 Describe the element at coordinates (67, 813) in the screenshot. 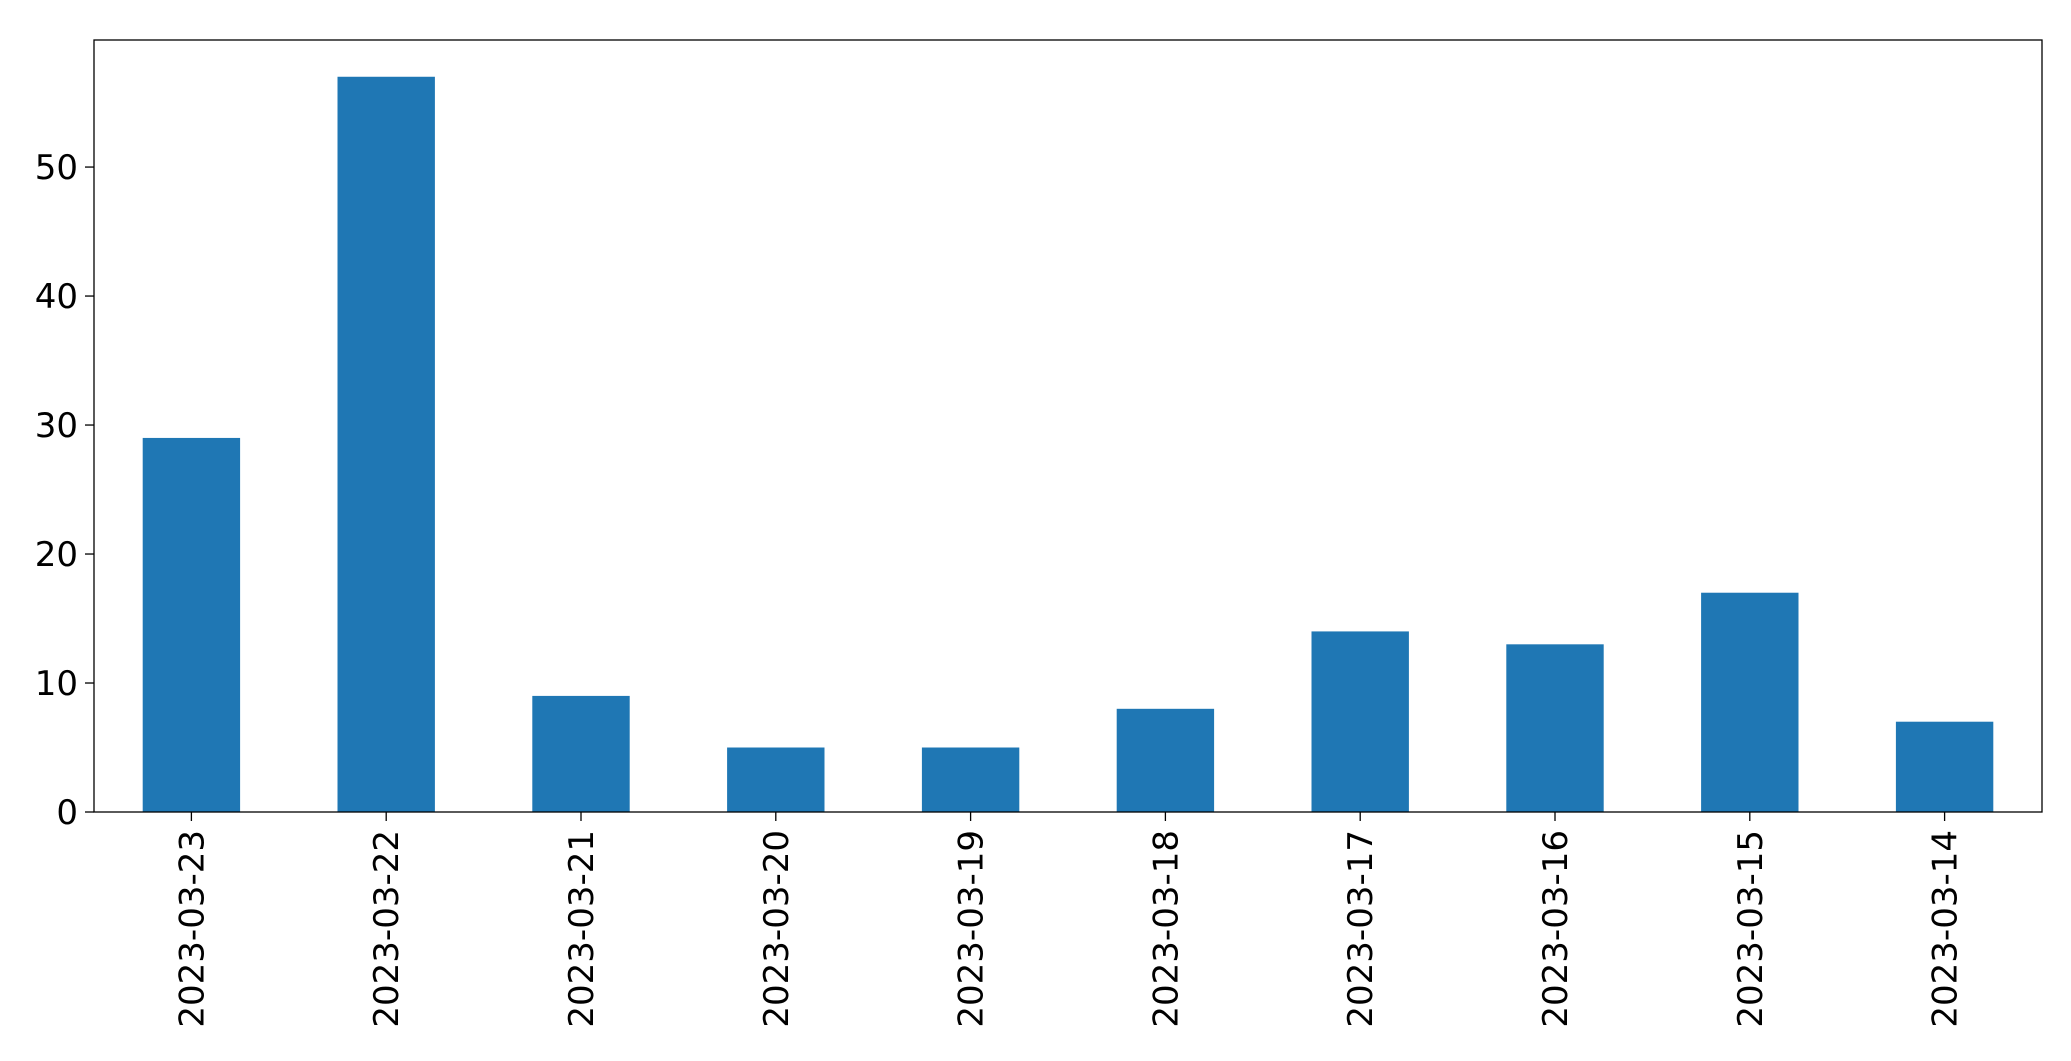

I see `y-tick-label: 0` at that location.